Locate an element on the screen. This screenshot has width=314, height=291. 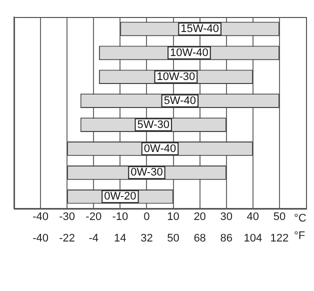
x2-tick-label: -40 is located at coordinates (40, 238).